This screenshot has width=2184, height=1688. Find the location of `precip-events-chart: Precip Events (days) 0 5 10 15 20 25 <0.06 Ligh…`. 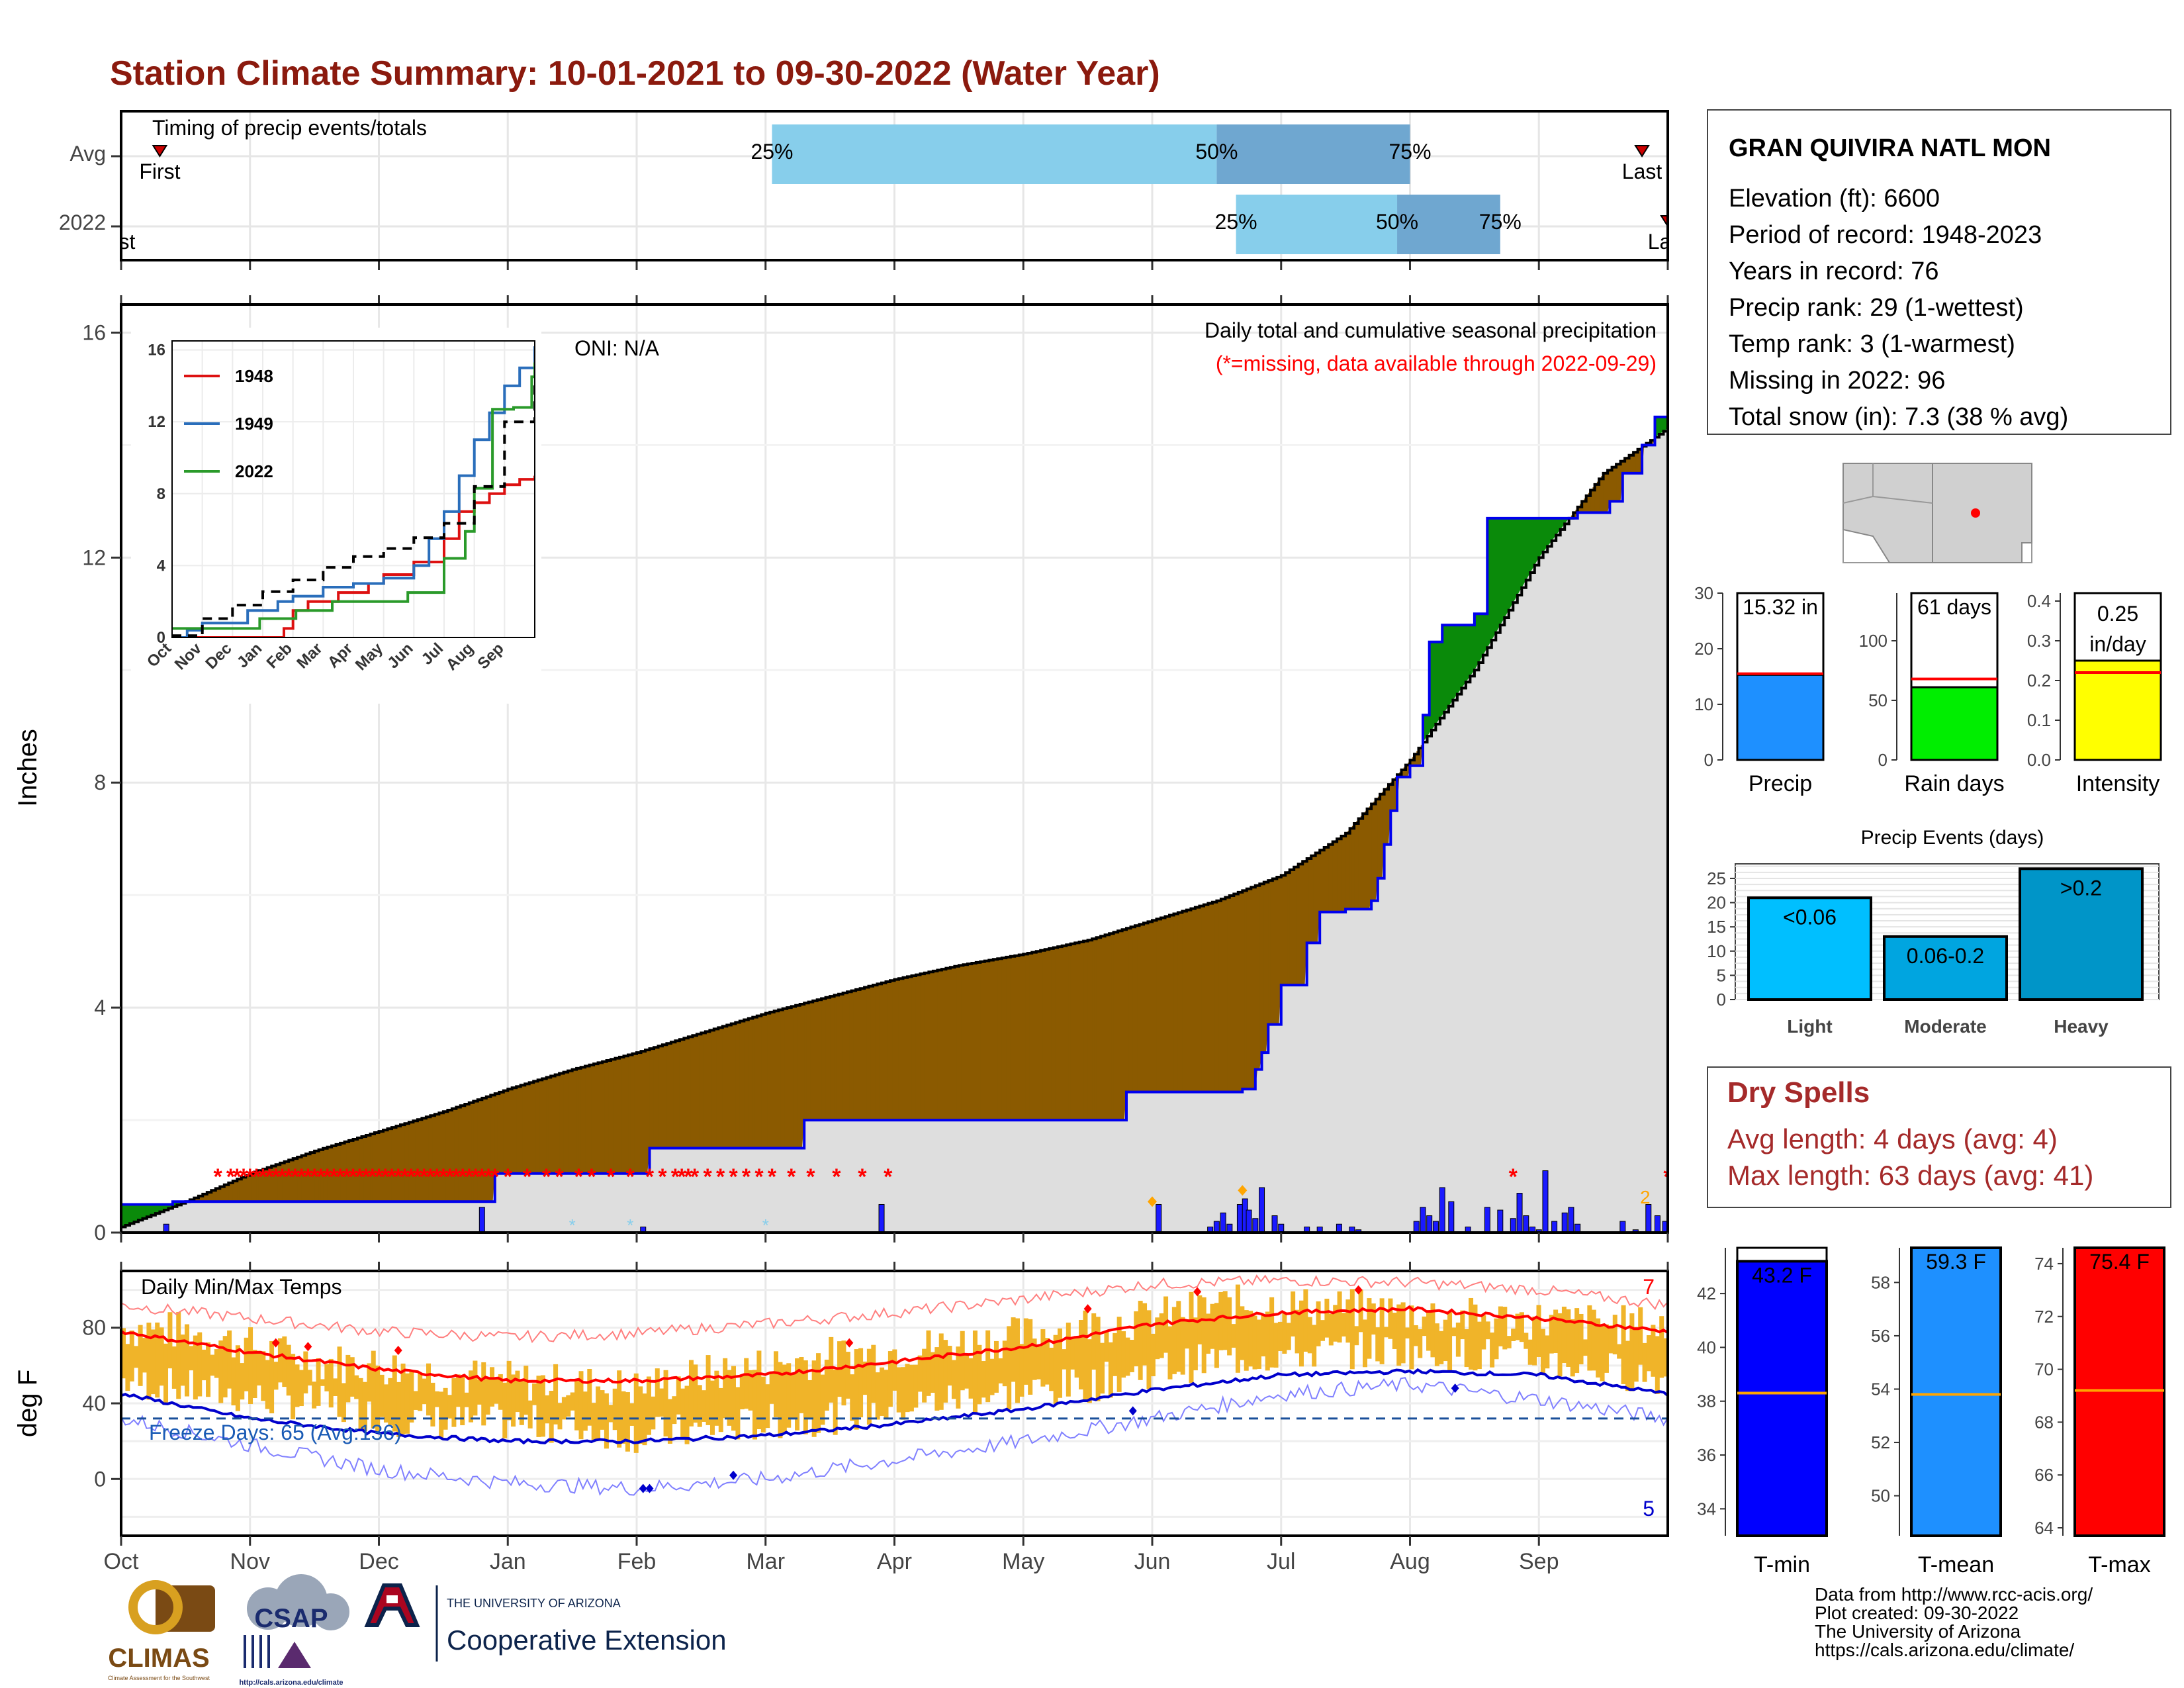

precip-events-chart: Precip Events (days) 0 5 10 15 20 25 <0.06 Ligh… is located at coordinates (1934, 932).